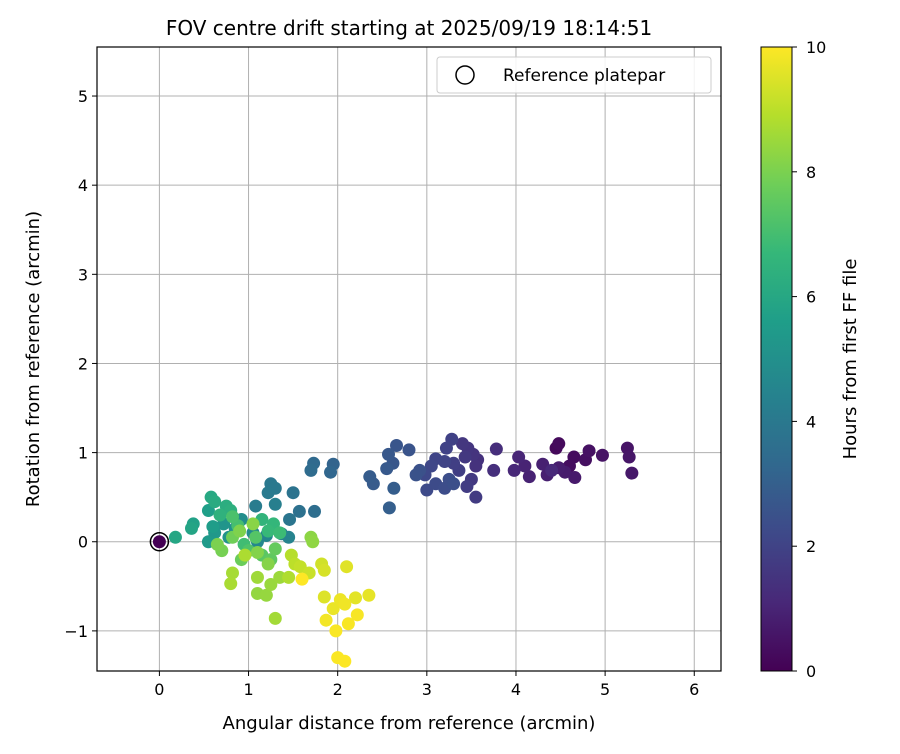 This screenshot has width=900, height=754. What do you see at coordinates (516, 689) in the screenshot?
I see `x-tick-label: 4` at bounding box center [516, 689].